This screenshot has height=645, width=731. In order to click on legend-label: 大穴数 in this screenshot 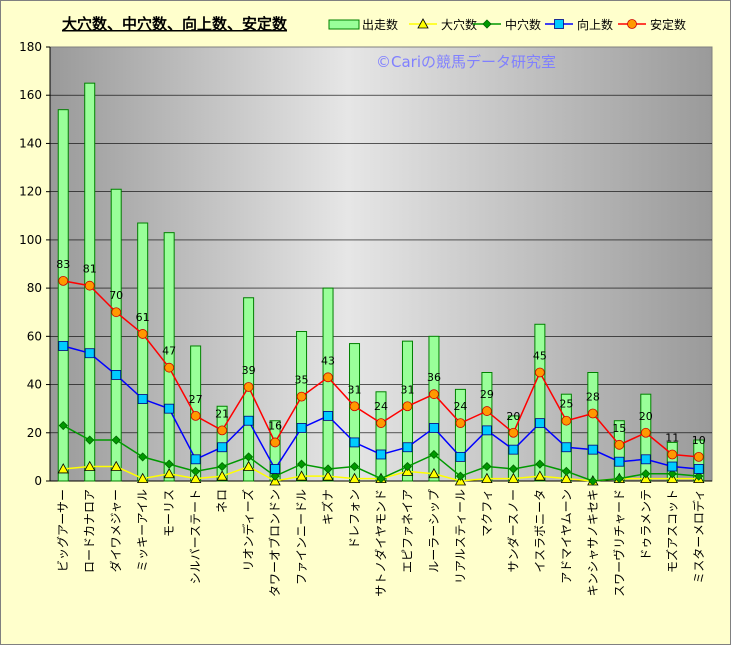, I will do `click(459, 24)`.